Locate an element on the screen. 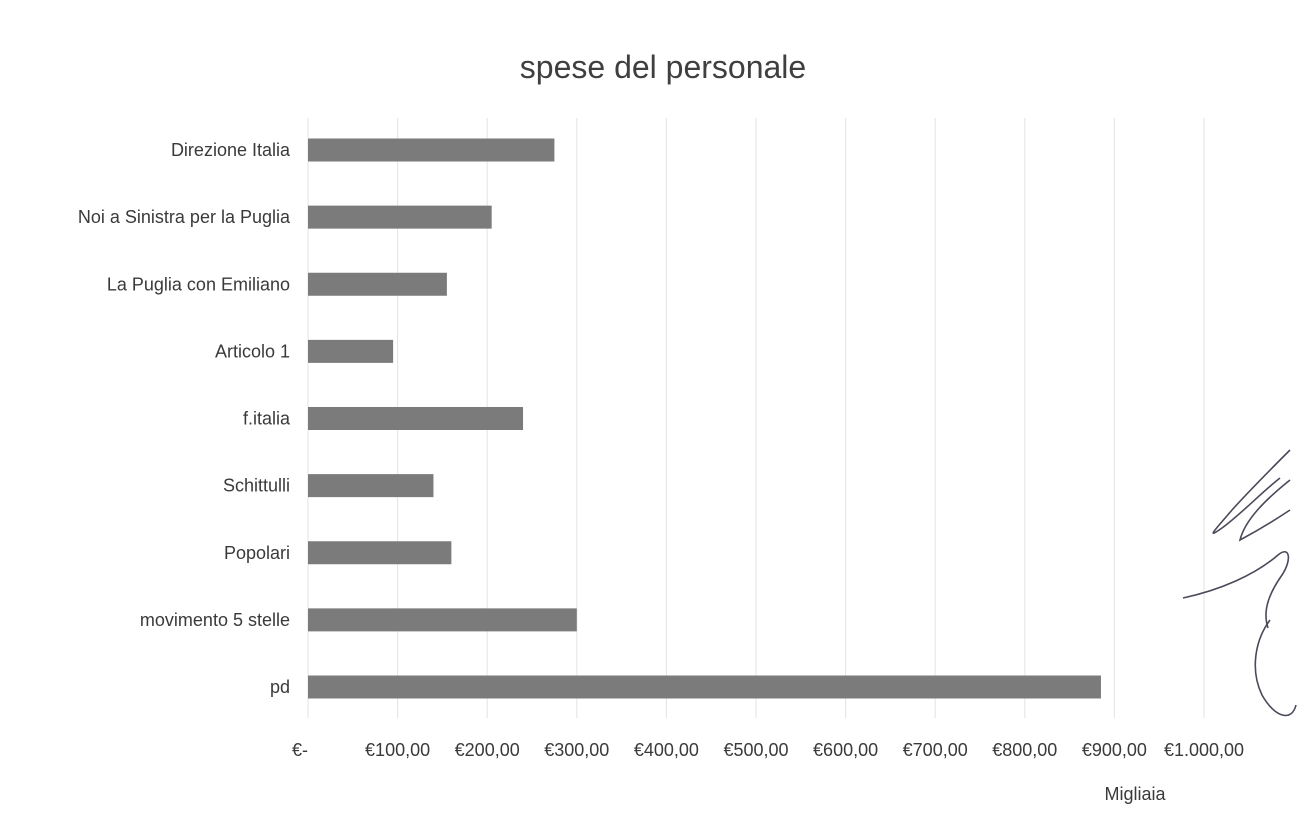  x-unit-label: Migliaia is located at coordinates (1135, 794).